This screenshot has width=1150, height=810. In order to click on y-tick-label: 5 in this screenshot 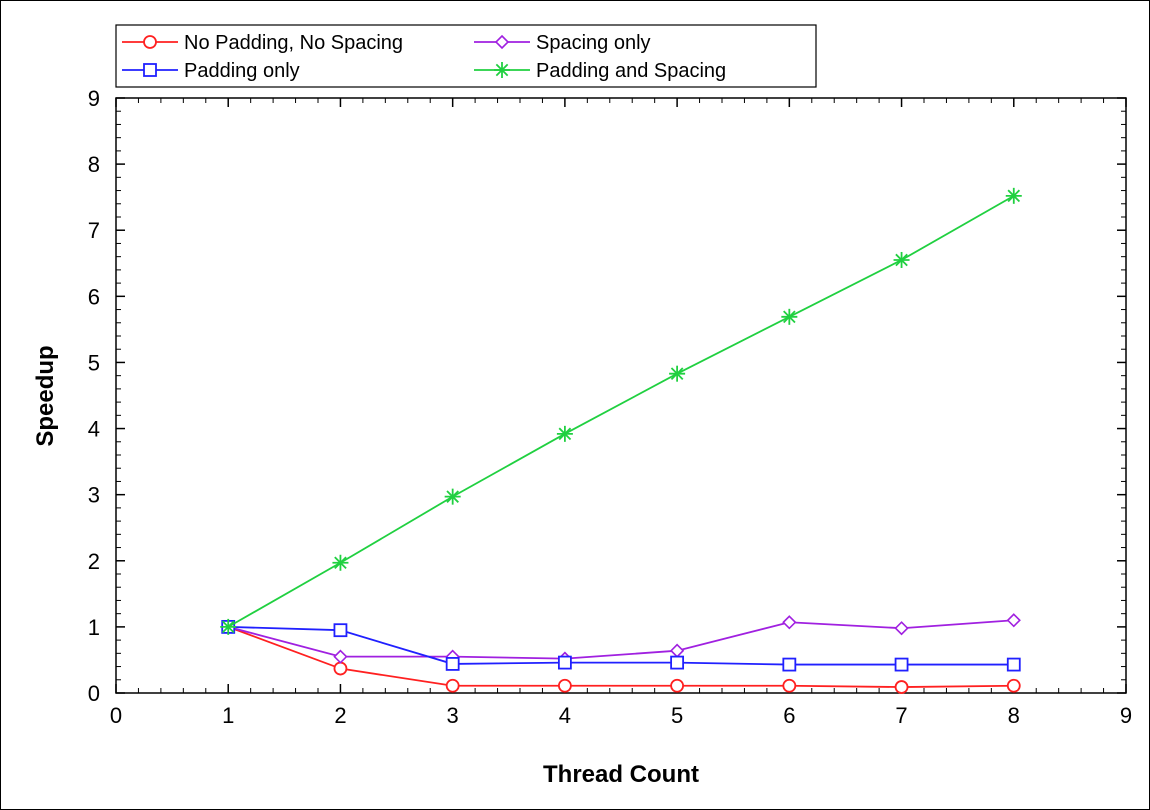, I will do `click(94, 362)`.